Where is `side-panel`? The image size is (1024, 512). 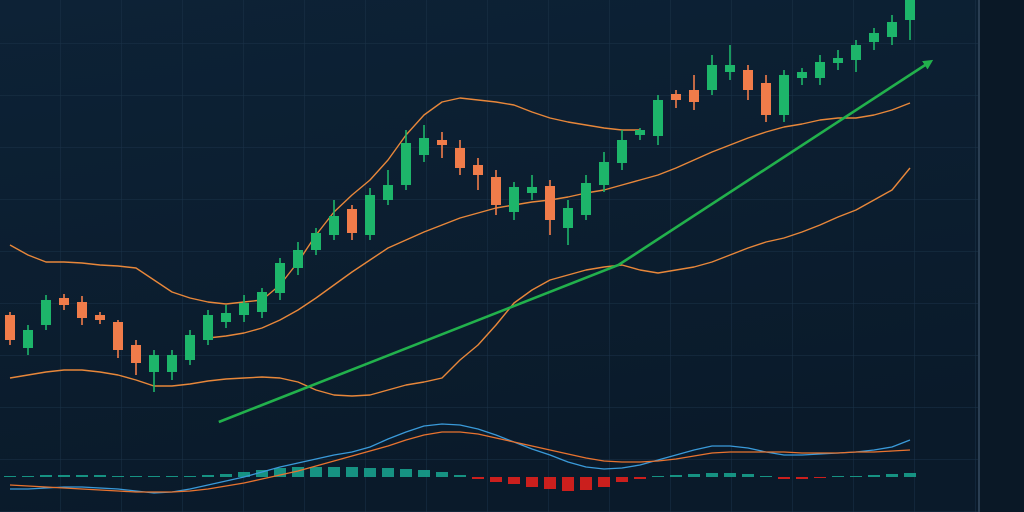
side-panel is located at coordinates (1001, 256).